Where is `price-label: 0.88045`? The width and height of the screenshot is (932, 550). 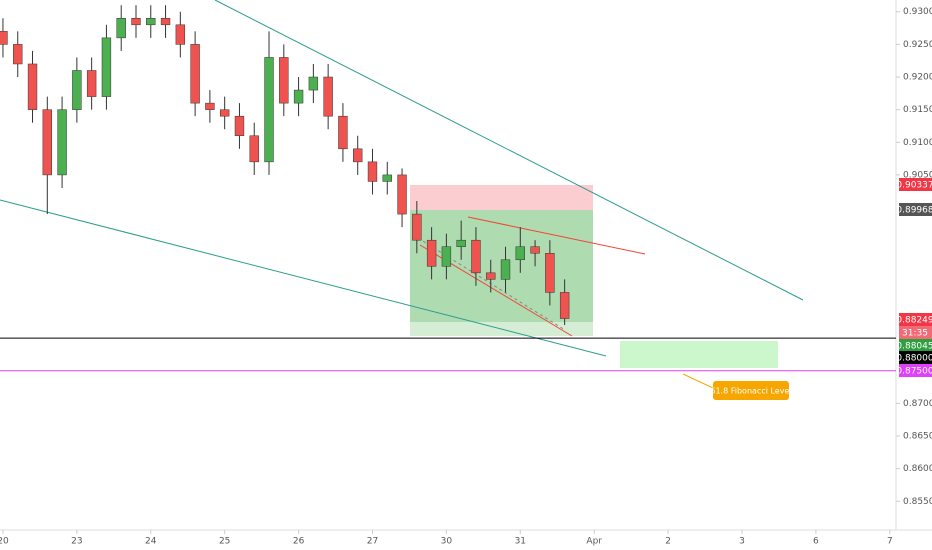
price-label: 0.88045 is located at coordinates (914, 347).